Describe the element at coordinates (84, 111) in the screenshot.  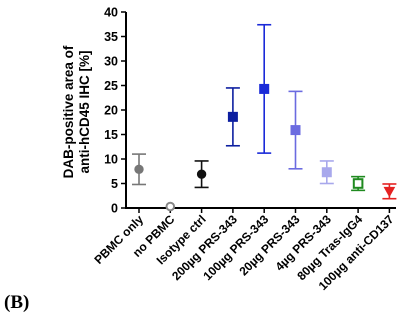
I see `y-axis-label-line2: anti-hCD45 IHC [%]` at that location.